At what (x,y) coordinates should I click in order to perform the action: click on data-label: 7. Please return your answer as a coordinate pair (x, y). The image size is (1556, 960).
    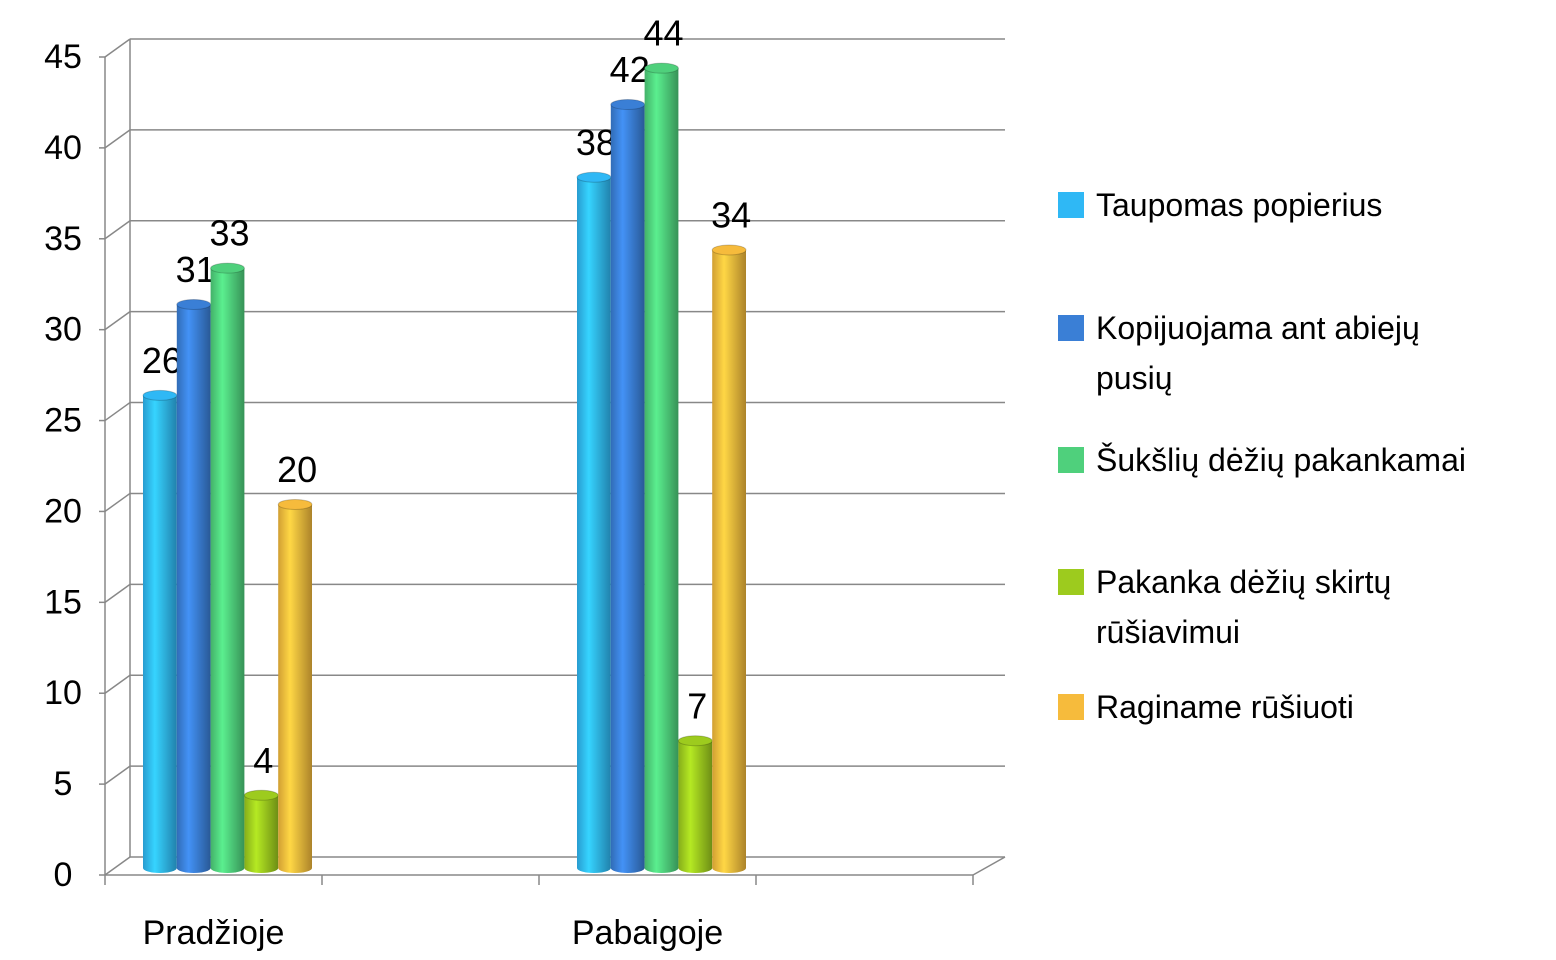
    Looking at the image, I should click on (697, 705).